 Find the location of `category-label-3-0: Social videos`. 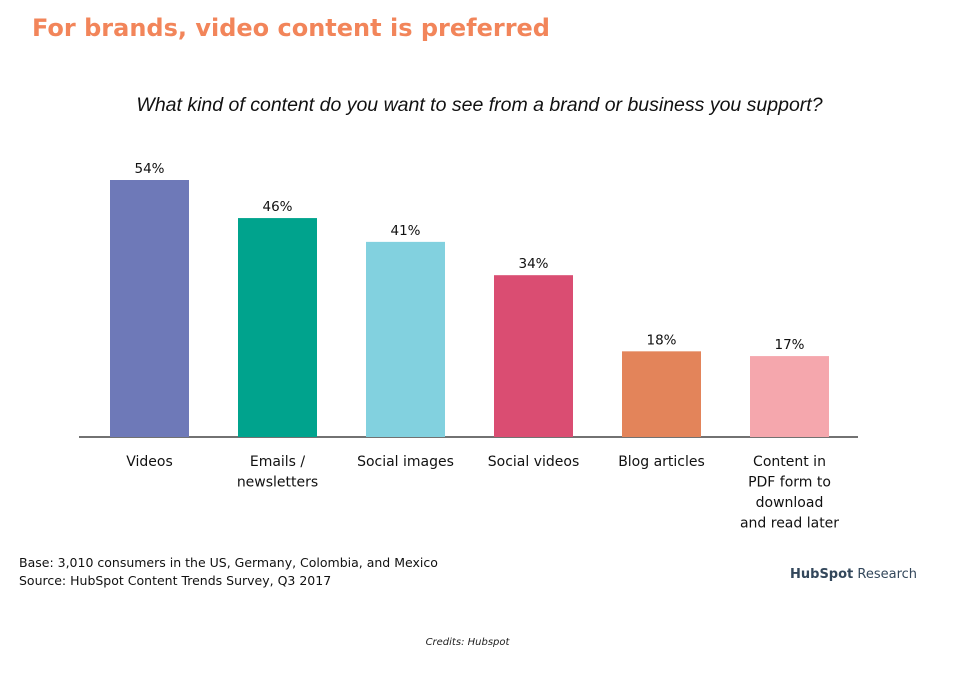

category-label-3-0: Social videos is located at coordinates (534, 462).